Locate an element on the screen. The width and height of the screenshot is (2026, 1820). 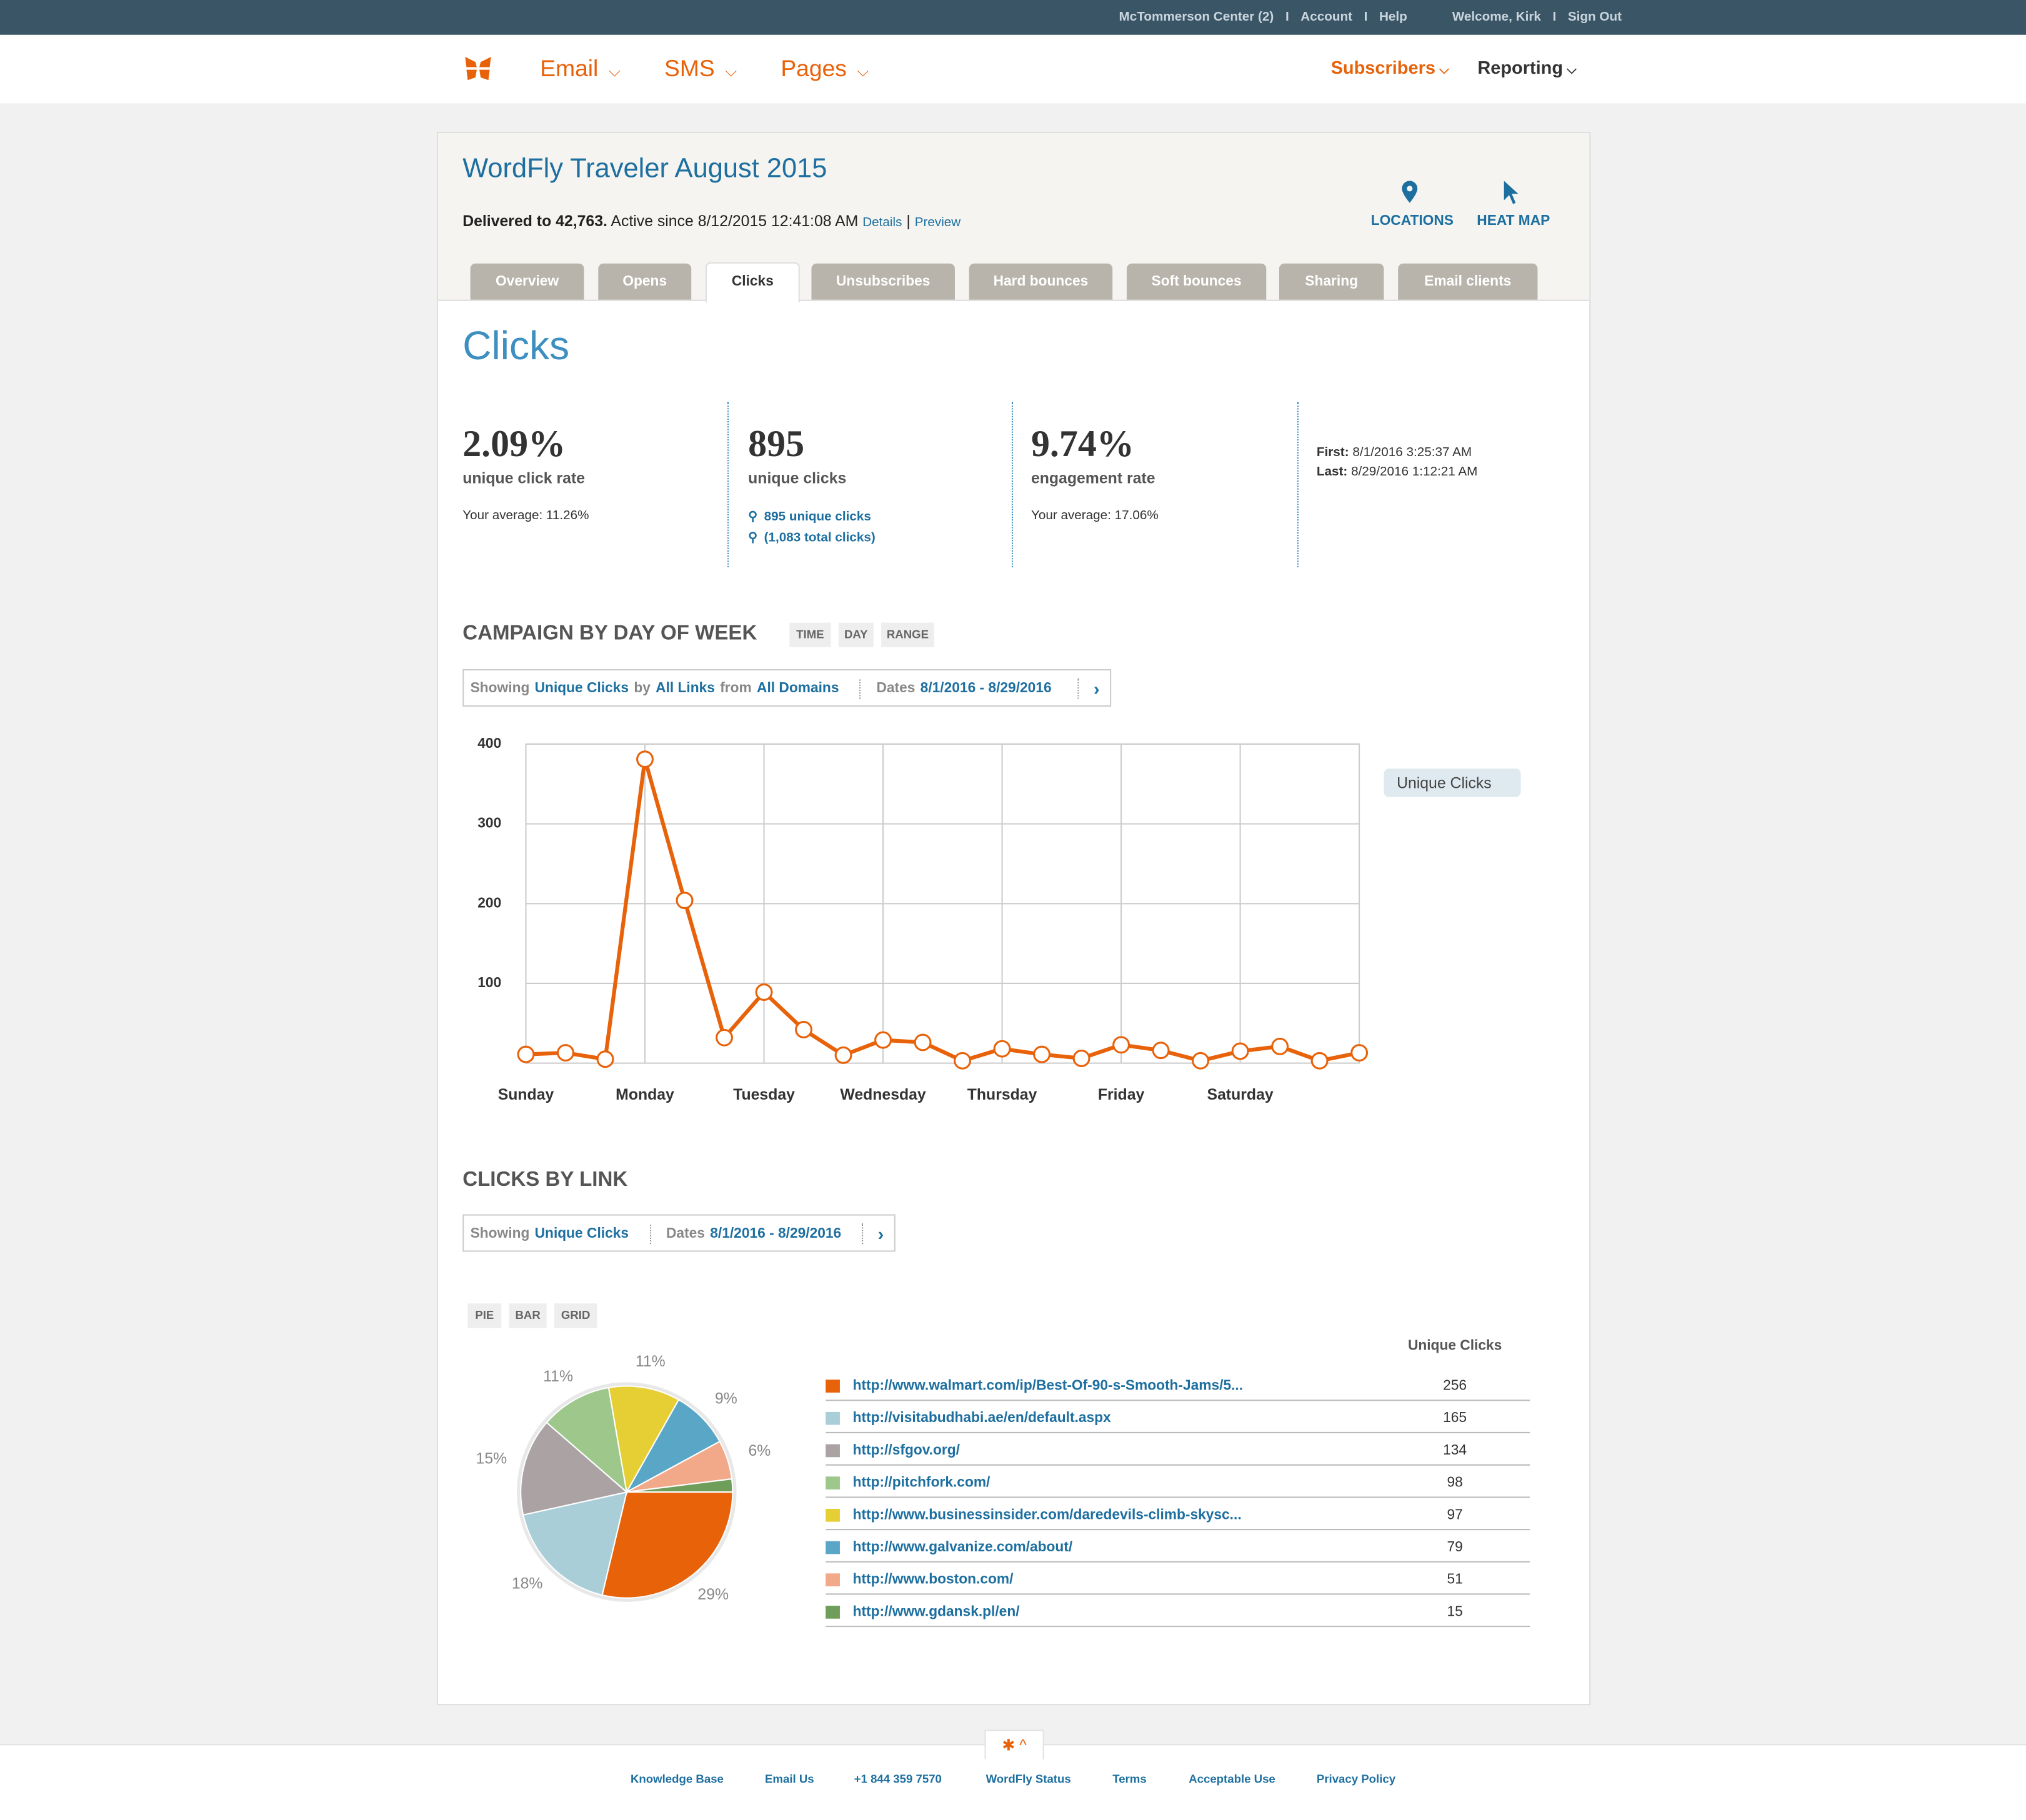
table-header: Unique Clicks is located at coordinates (1455, 1344).